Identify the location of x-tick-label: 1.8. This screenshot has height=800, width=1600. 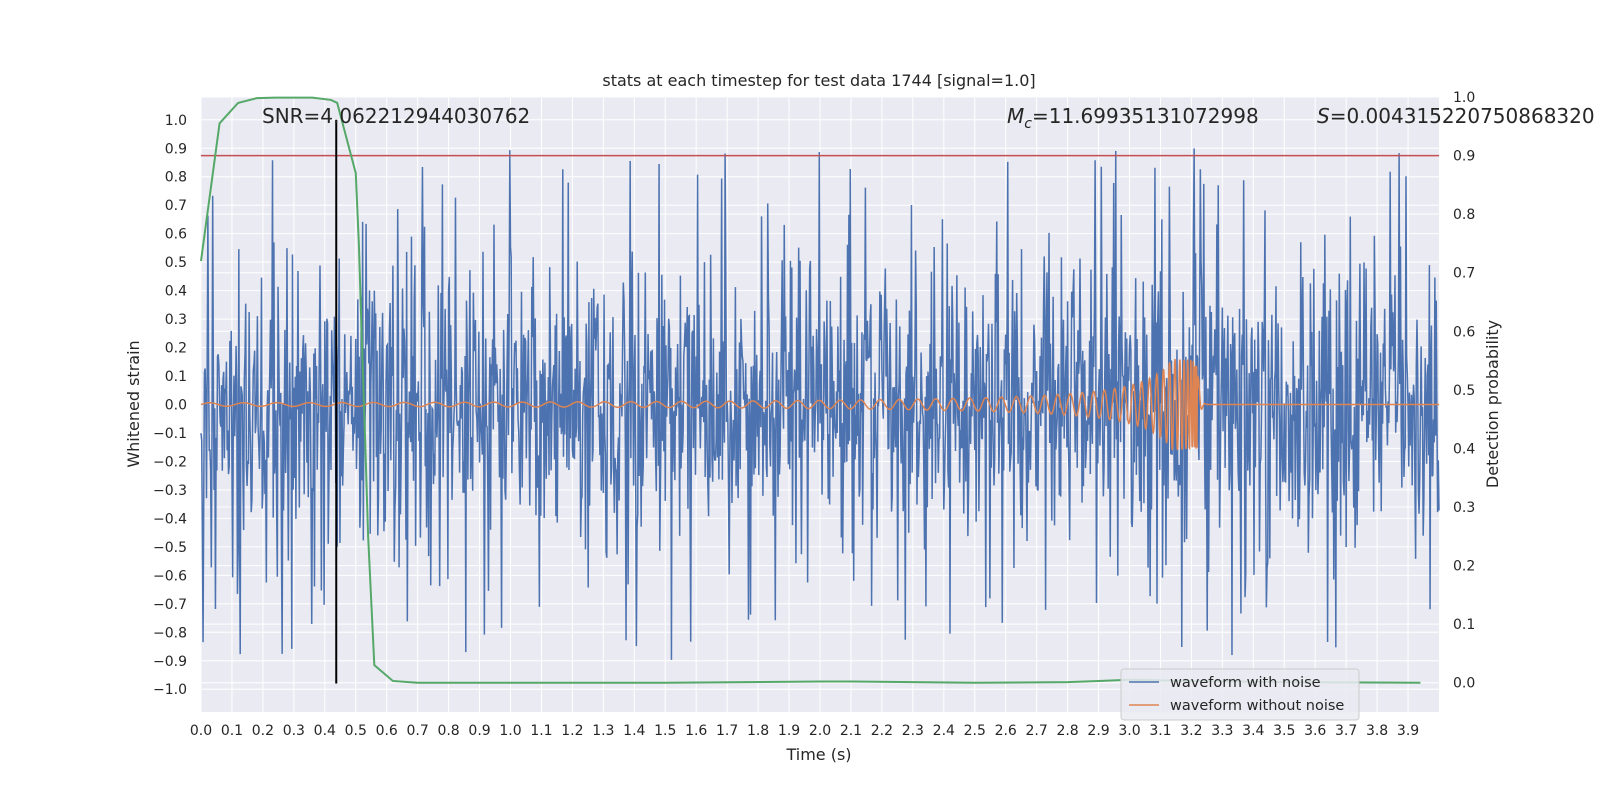
(758, 731).